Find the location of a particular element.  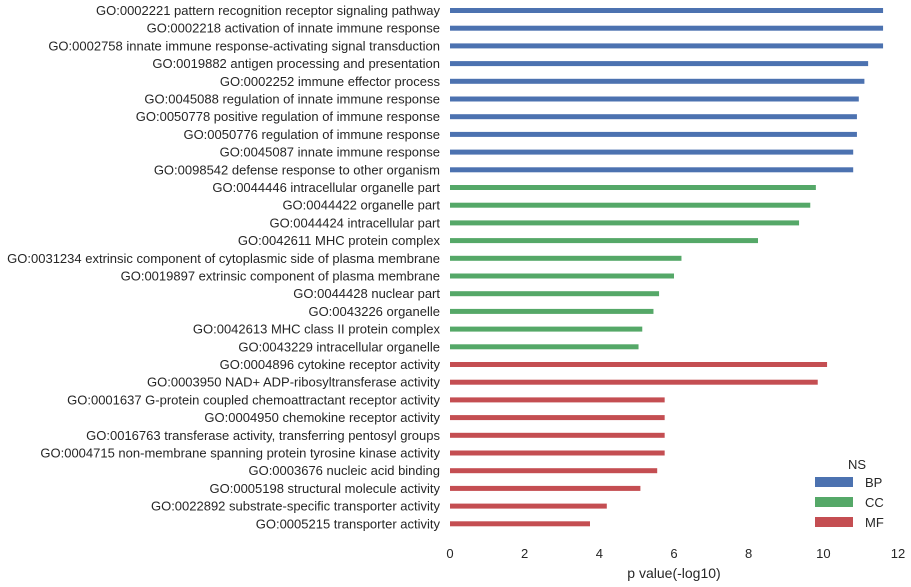

category-label: GO:0042613 MHC class II protein complex is located at coordinates (317, 329).